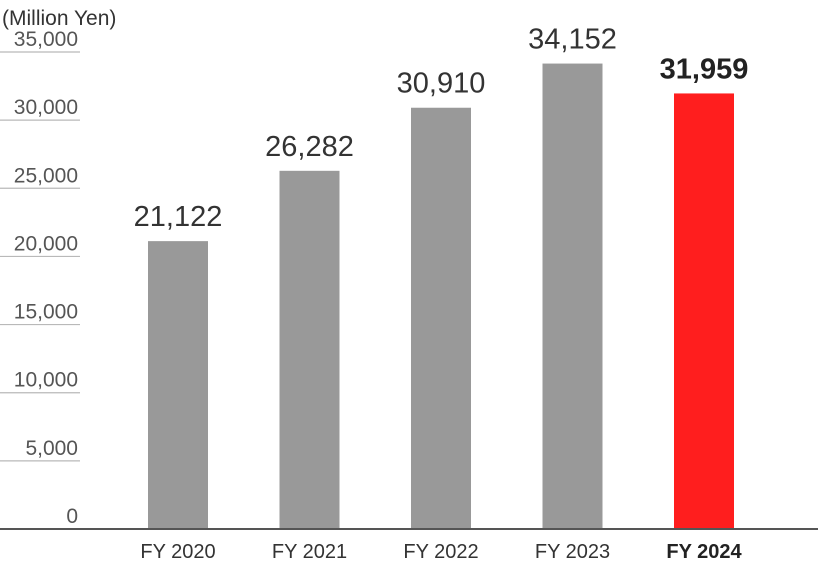 The width and height of the screenshot is (818, 588). I want to click on x-tick-label: FY 2022, so click(440, 552).